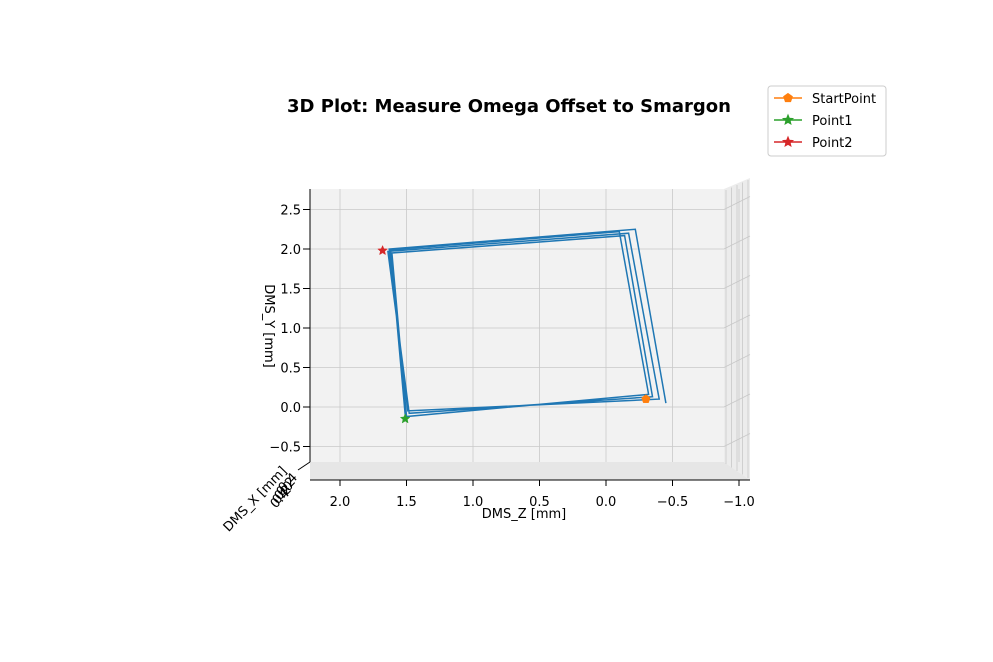  I want to click on legend-label: StartPoint, so click(844, 99).